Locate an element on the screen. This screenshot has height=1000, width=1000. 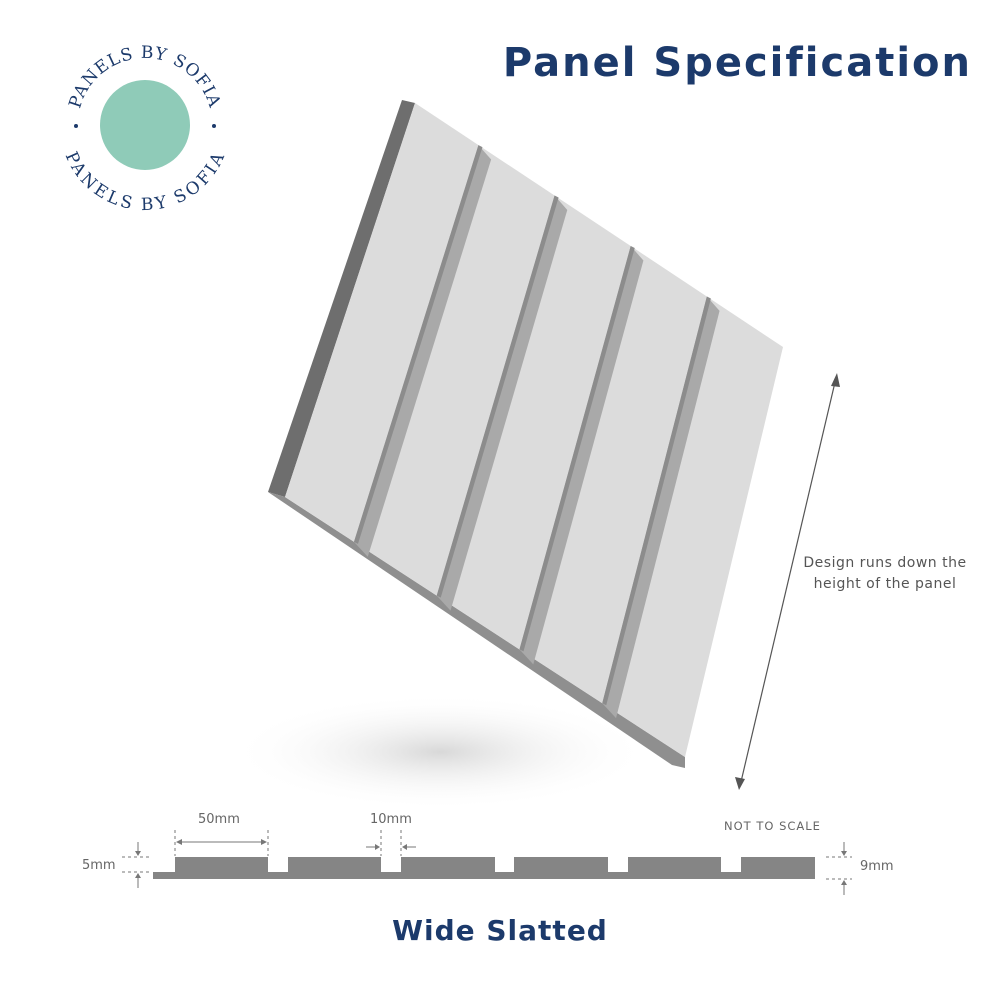
product-name: Wide Slatted is located at coordinates (500, 930).